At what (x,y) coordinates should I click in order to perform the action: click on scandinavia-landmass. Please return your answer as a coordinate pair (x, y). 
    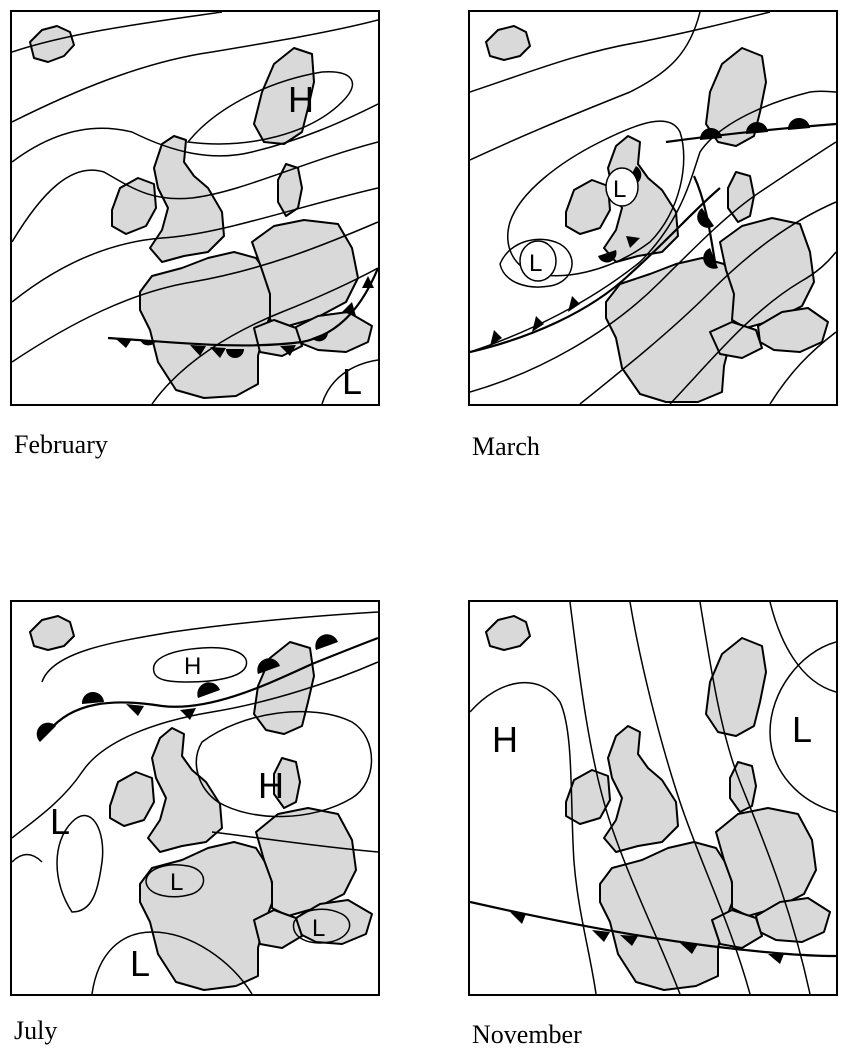
    Looking at the image, I should click on (284, 688).